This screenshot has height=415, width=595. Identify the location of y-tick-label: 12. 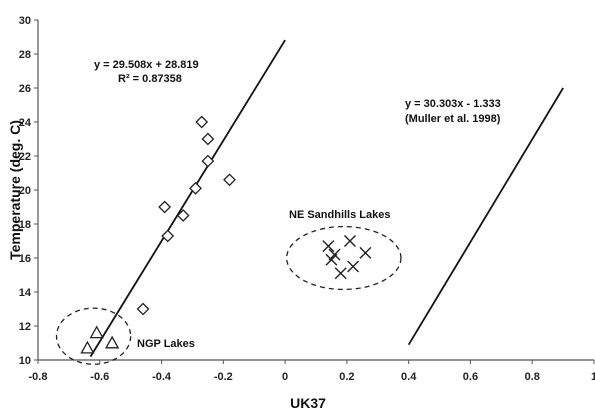
(25, 327).